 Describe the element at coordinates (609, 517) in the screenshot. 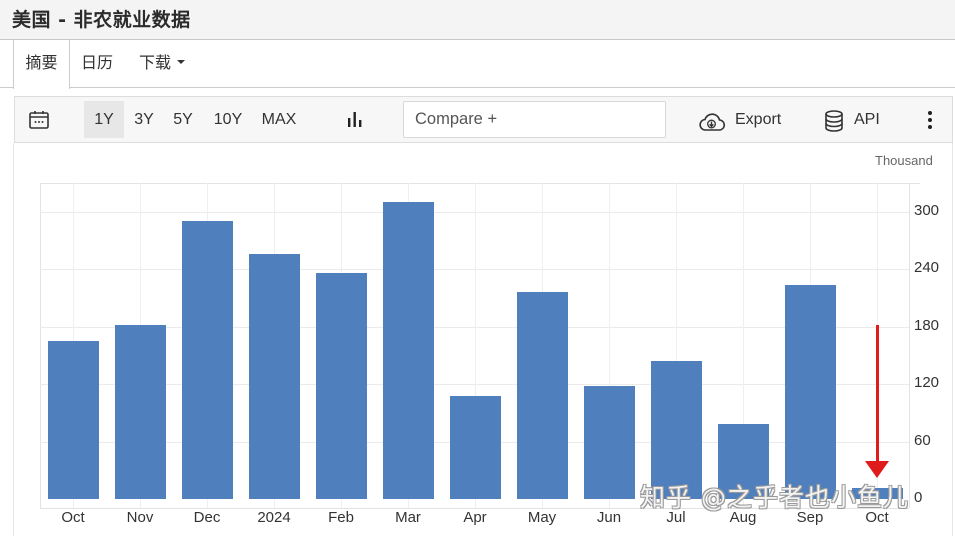

I see `x-tick-label: Jun` at that location.